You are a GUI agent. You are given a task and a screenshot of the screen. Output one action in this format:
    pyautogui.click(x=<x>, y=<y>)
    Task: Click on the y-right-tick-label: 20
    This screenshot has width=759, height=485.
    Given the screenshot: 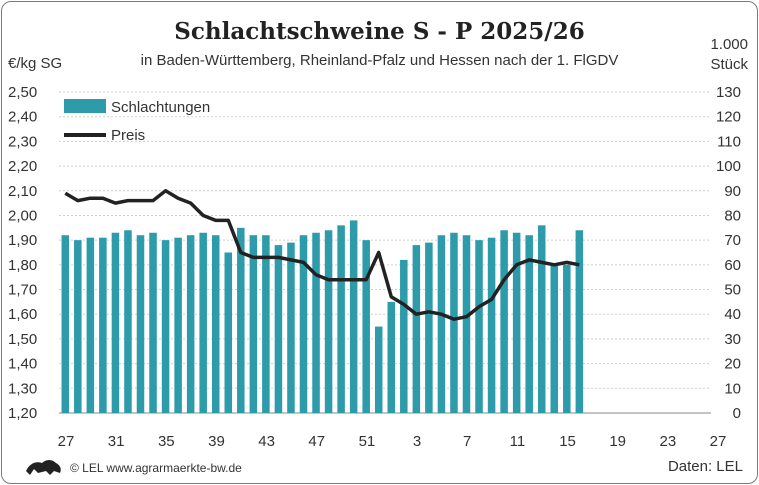 What is the action you would take?
    pyautogui.click(x=732, y=364)
    